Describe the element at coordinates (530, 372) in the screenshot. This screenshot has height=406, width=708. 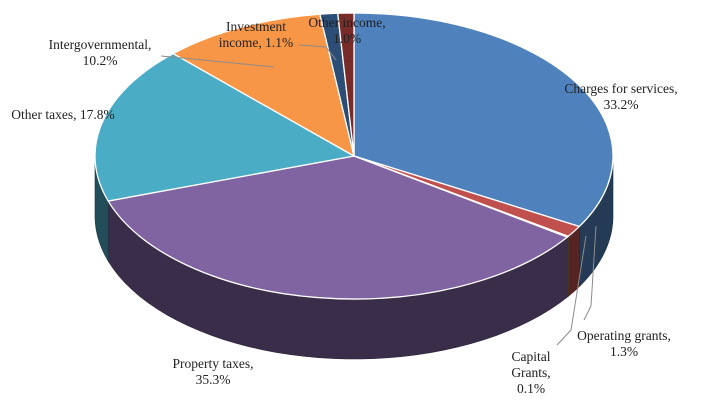
I see `data-label-capital-grants: Capital Grants, 0.1%` at that location.